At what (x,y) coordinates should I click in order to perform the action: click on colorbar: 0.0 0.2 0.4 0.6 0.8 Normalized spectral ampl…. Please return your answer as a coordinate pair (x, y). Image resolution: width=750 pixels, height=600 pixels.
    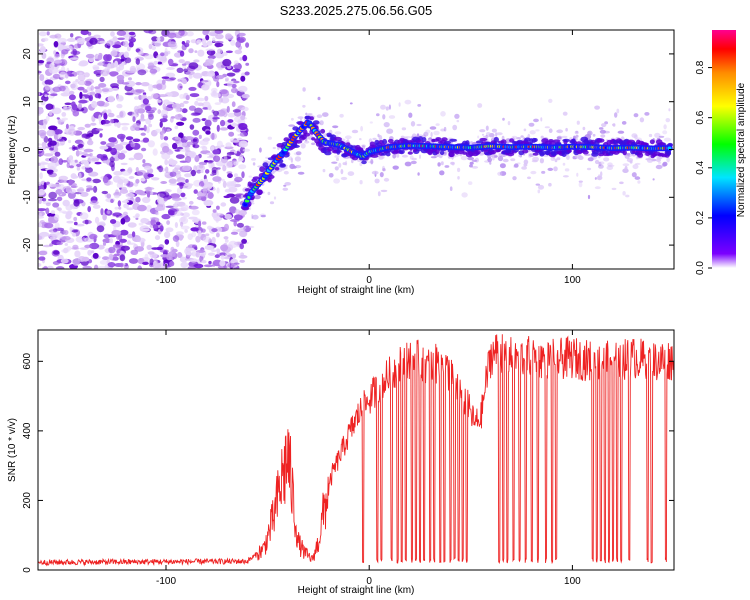
    Looking at the image, I should click on (721, 152).